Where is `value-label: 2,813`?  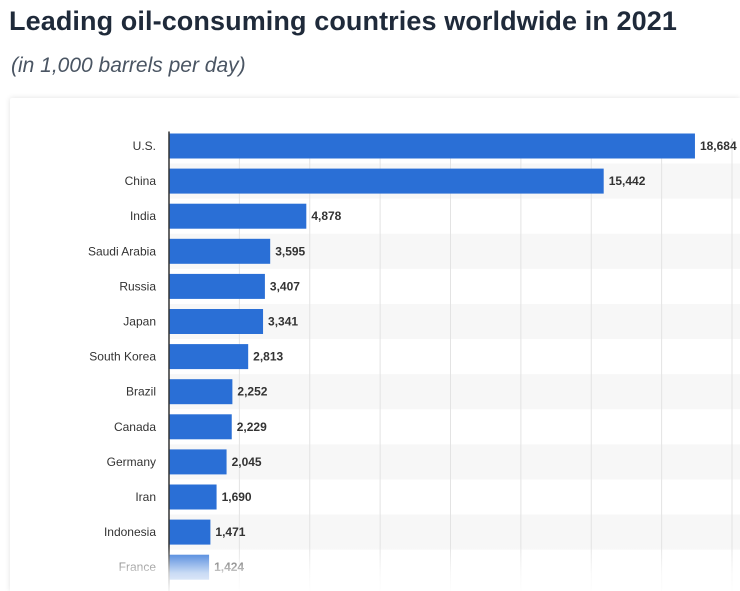
value-label: 2,813 is located at coordinates (268, 357).